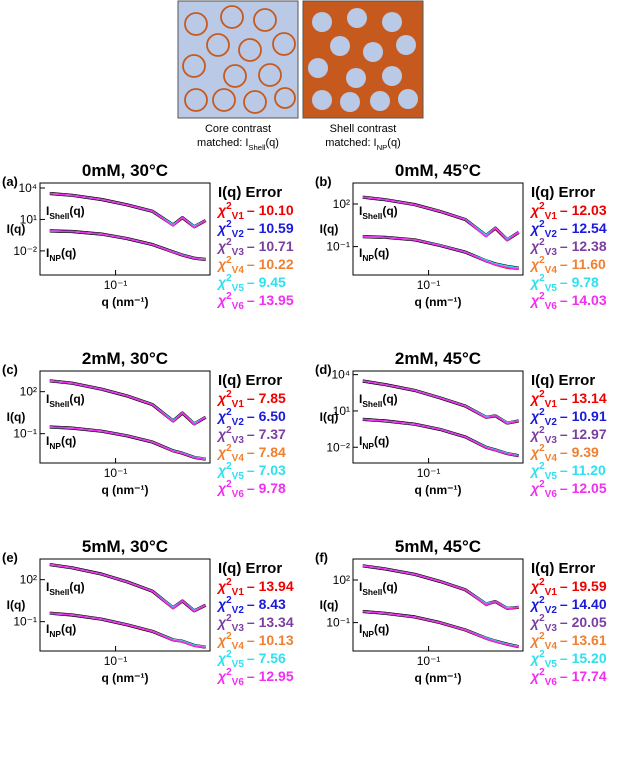  Describe the element at coordinates (251, 489) in the screenshot. I see `legend-entry: χ2V6– 9.78` at that location.